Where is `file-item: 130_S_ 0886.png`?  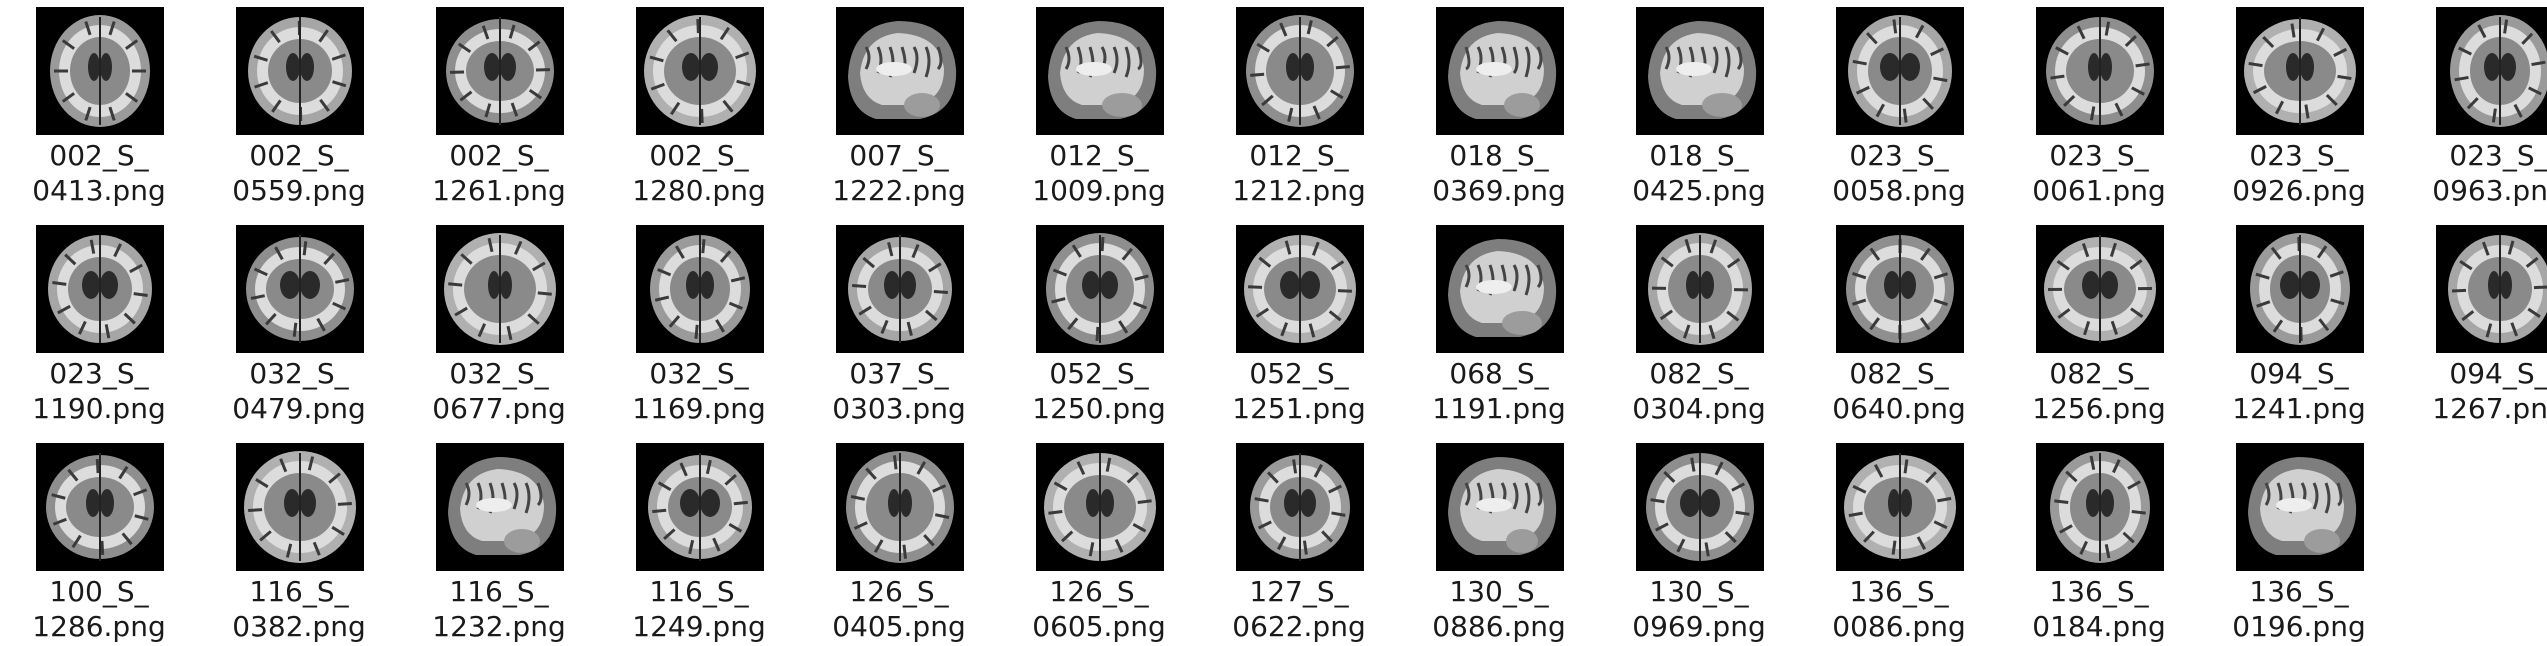 file-item: 130_S_ 0886.png is located at coordinates (1499, 541).